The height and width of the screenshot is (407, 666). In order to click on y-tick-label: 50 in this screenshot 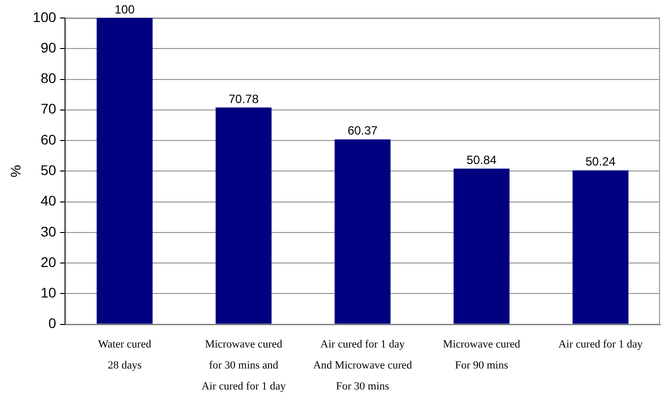, I will do `click(48, 170)`.